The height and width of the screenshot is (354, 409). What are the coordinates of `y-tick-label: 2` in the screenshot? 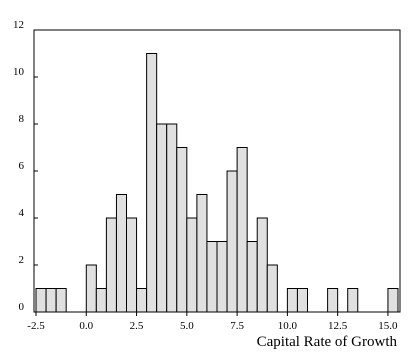 It's located at (22, 260).